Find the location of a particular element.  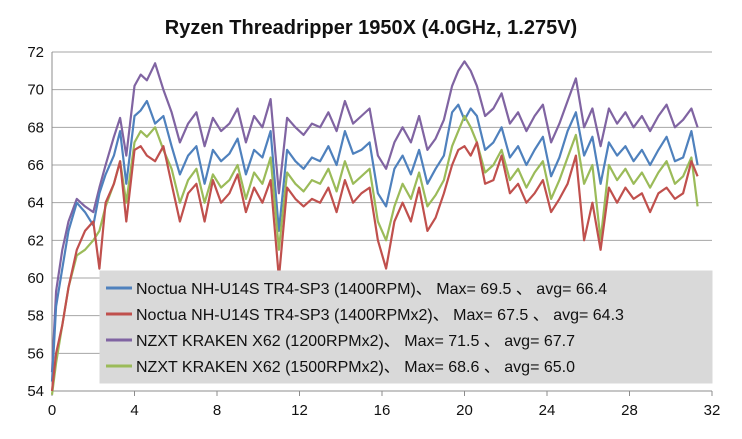

y-tick-label: 56 is located at coordinates (35, 353).